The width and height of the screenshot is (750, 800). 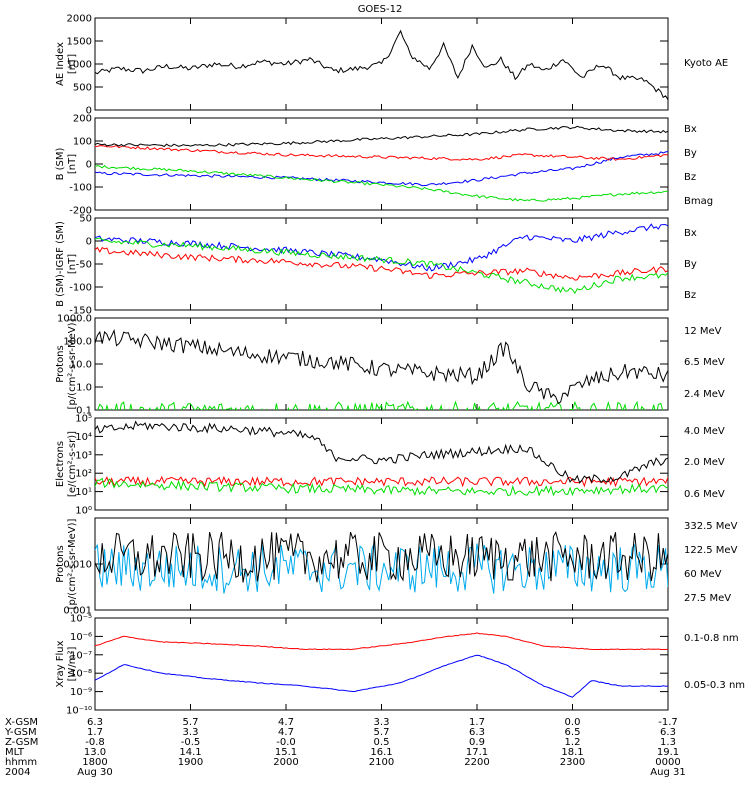 What do you see at coordinates (80, 211) in the screenshot?
I see `y-tick-label: -200` at bounding box center [80, 211].